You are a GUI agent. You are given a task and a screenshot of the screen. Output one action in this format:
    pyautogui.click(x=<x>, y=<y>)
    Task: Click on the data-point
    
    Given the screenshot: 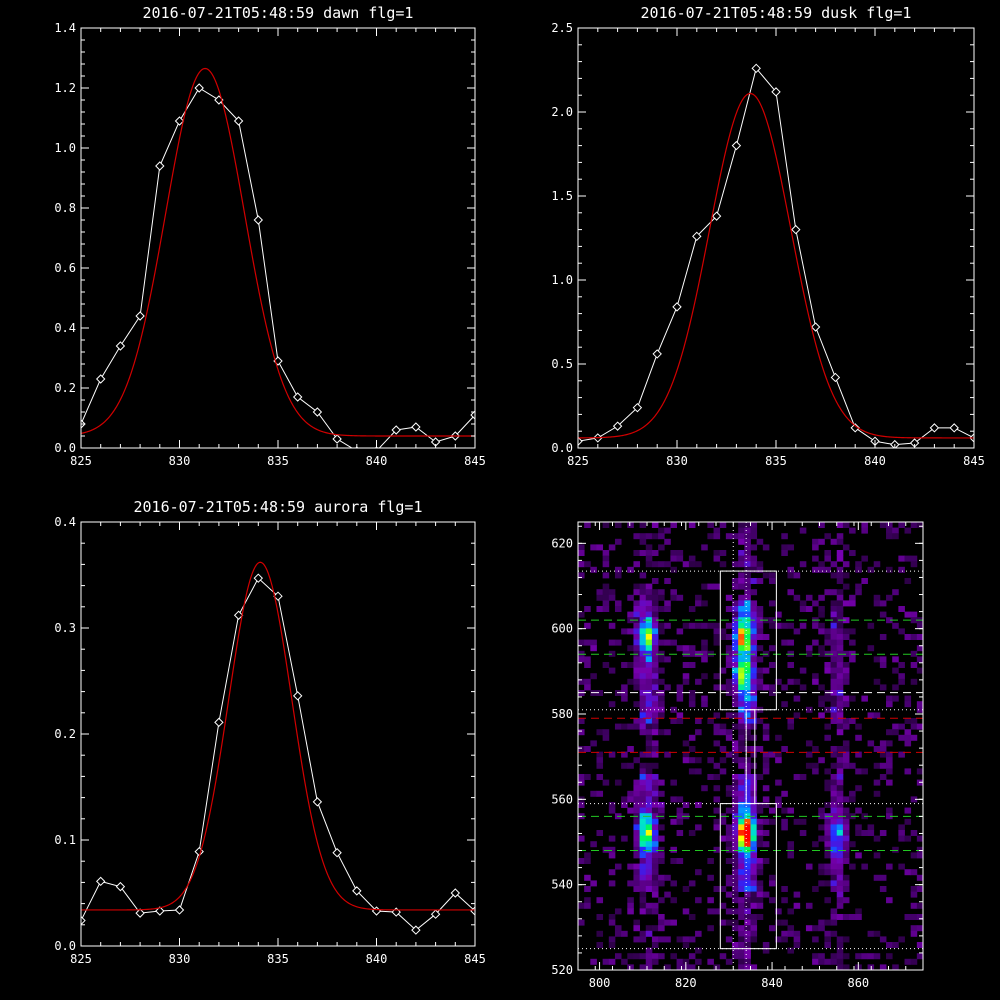 What is the action you would take?
    pyautogui.click(x=416, y=427)
    